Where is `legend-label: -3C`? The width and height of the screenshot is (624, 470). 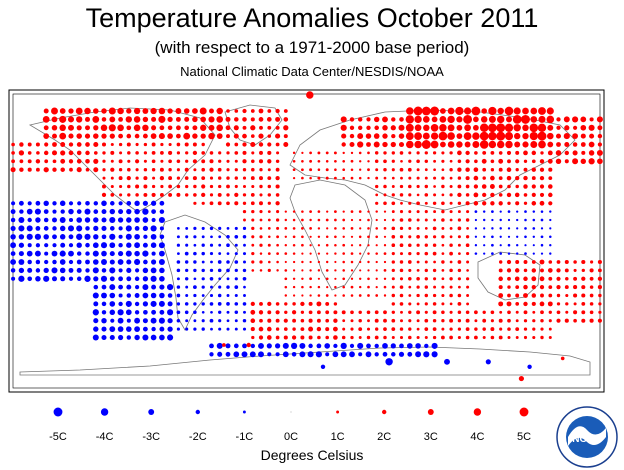
legend-label: -3C is located at coordinates (151, 437).